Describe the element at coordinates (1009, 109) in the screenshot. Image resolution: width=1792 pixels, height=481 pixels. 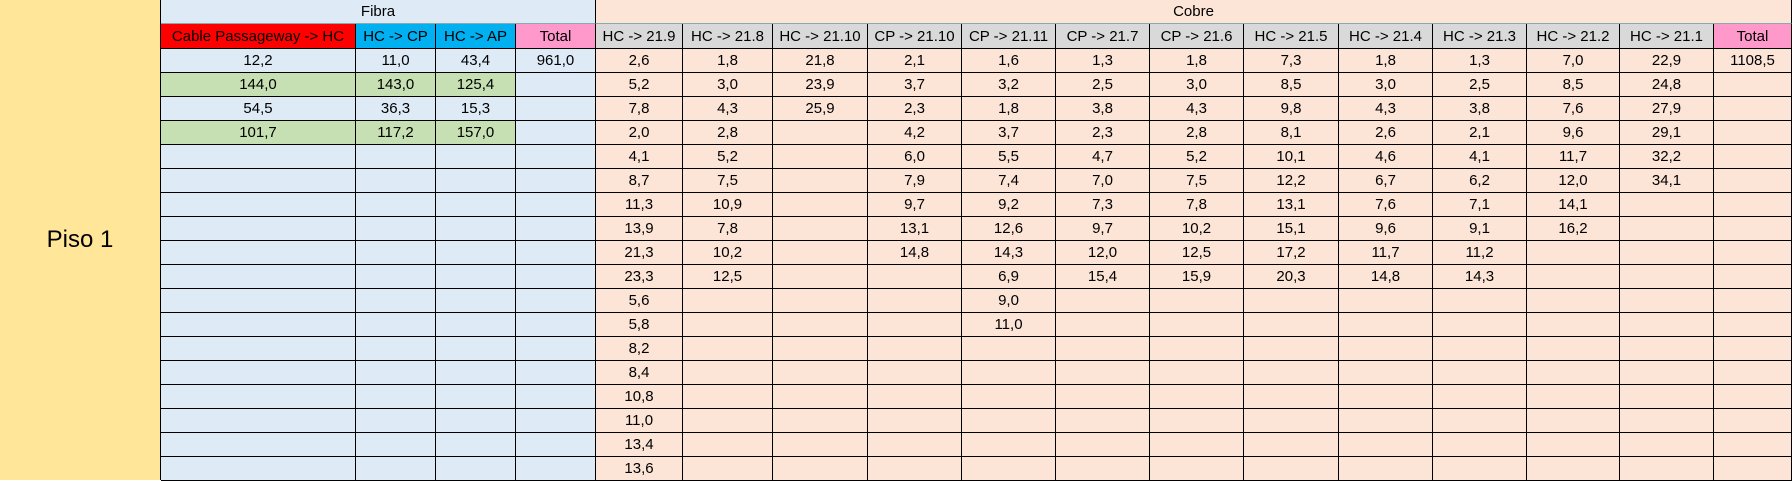
I see `cobre-data-cell: 1,8` at that location.